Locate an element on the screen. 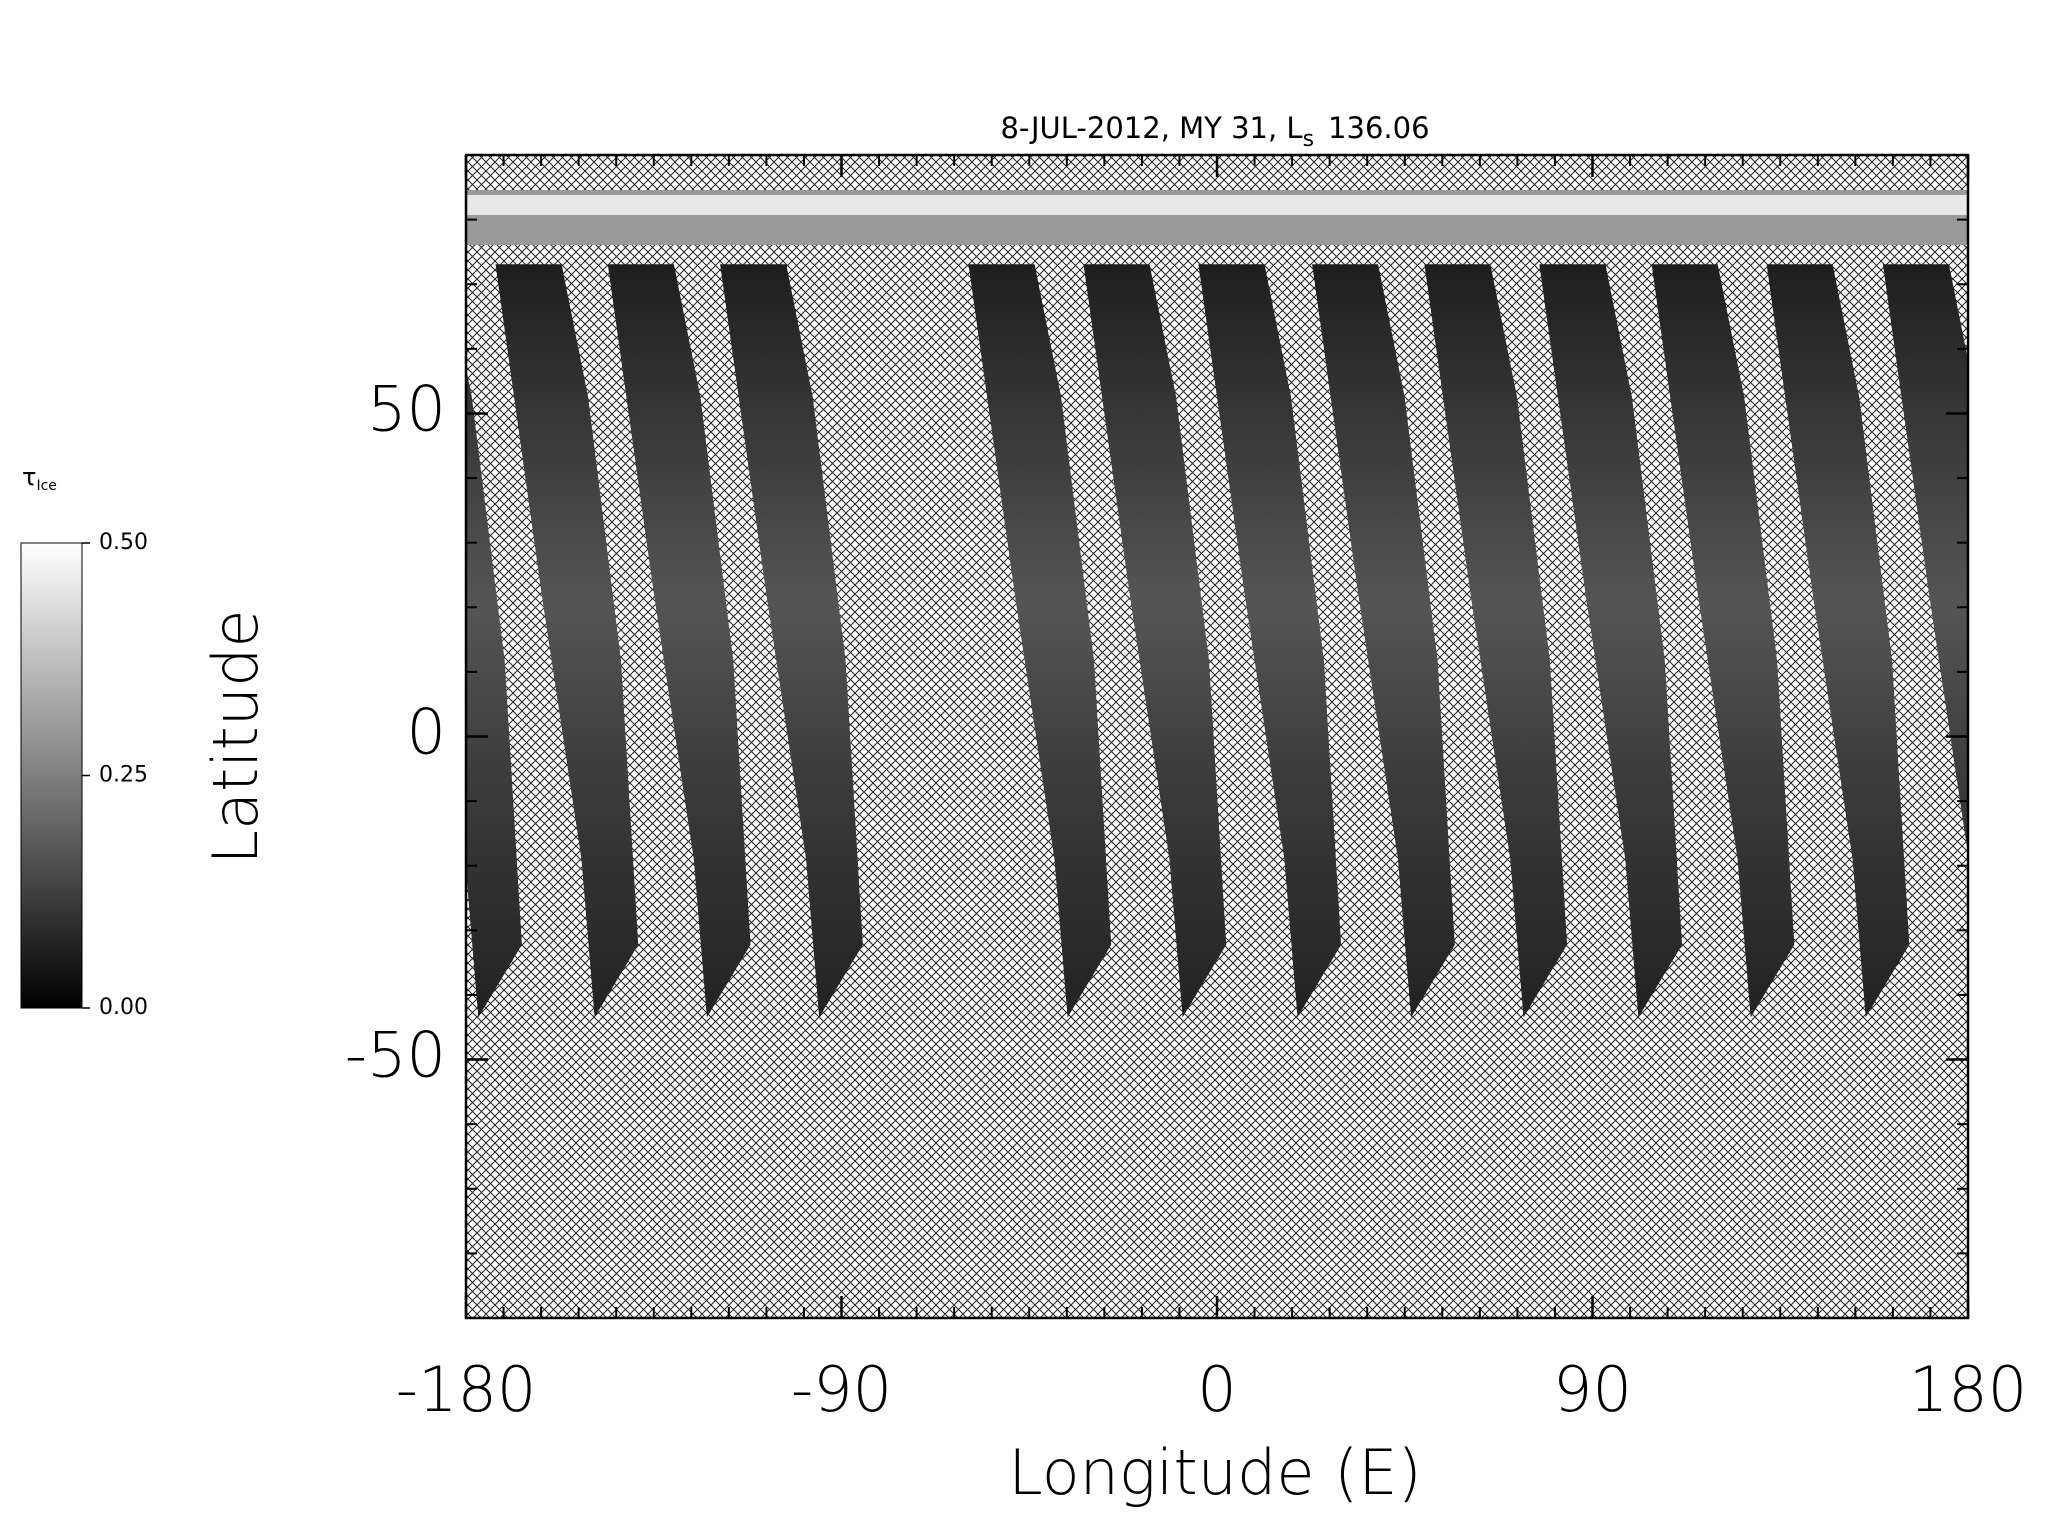 Image resolution: width=2048 pixels, height=1536 pixels. chart-title: 8-JUL-2012, MY 31, Ls 136.06 is located at coordinates (1214, 131).